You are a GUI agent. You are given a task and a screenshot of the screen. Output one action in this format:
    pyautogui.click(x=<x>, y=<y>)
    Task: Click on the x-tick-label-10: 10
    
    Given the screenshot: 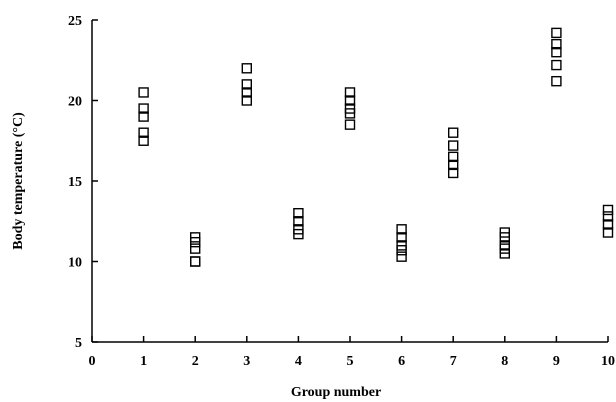 What is the action you would take?
    pyautogui.click(x=608, y=361)
    